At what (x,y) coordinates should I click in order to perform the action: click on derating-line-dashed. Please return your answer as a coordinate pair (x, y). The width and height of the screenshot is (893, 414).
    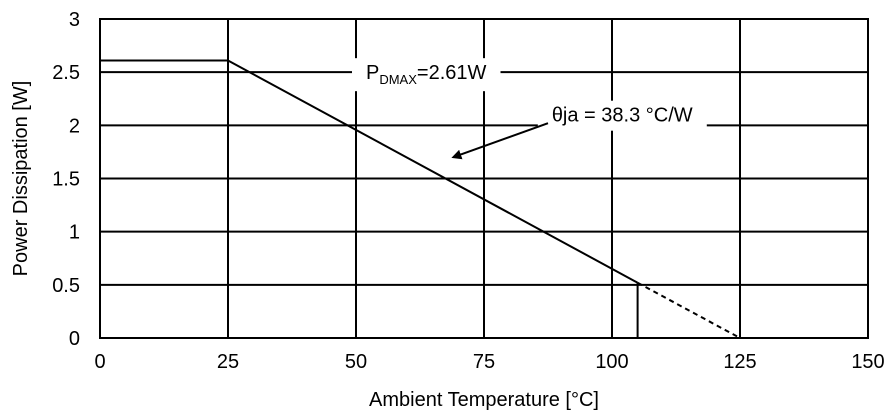
    Looking at the image, I should click on (689, 310).